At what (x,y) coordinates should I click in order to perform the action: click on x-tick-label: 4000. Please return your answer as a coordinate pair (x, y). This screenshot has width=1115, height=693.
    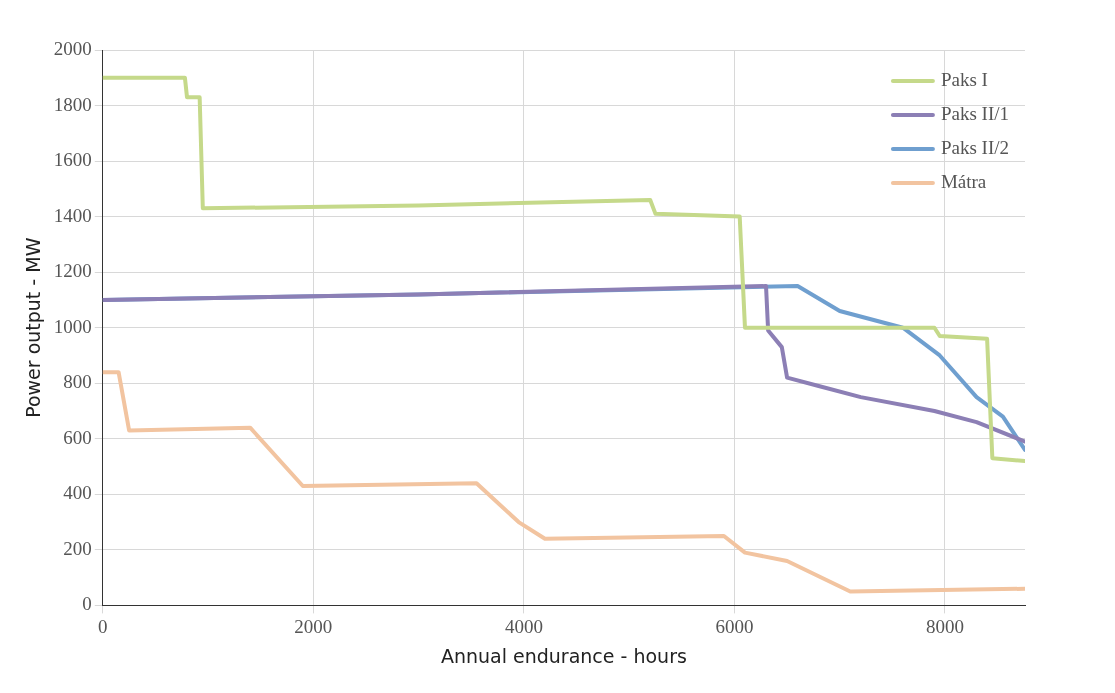
    Looking at the image, I should click on (523, 626).